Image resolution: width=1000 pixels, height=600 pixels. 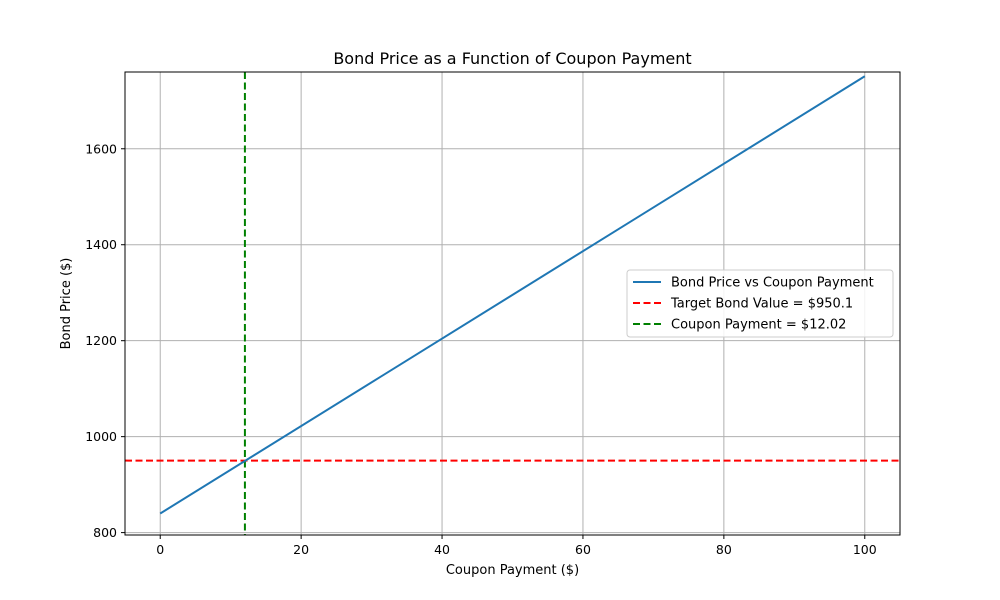 I want to click on x-tick-label: 0, so click(x=160, y=549).